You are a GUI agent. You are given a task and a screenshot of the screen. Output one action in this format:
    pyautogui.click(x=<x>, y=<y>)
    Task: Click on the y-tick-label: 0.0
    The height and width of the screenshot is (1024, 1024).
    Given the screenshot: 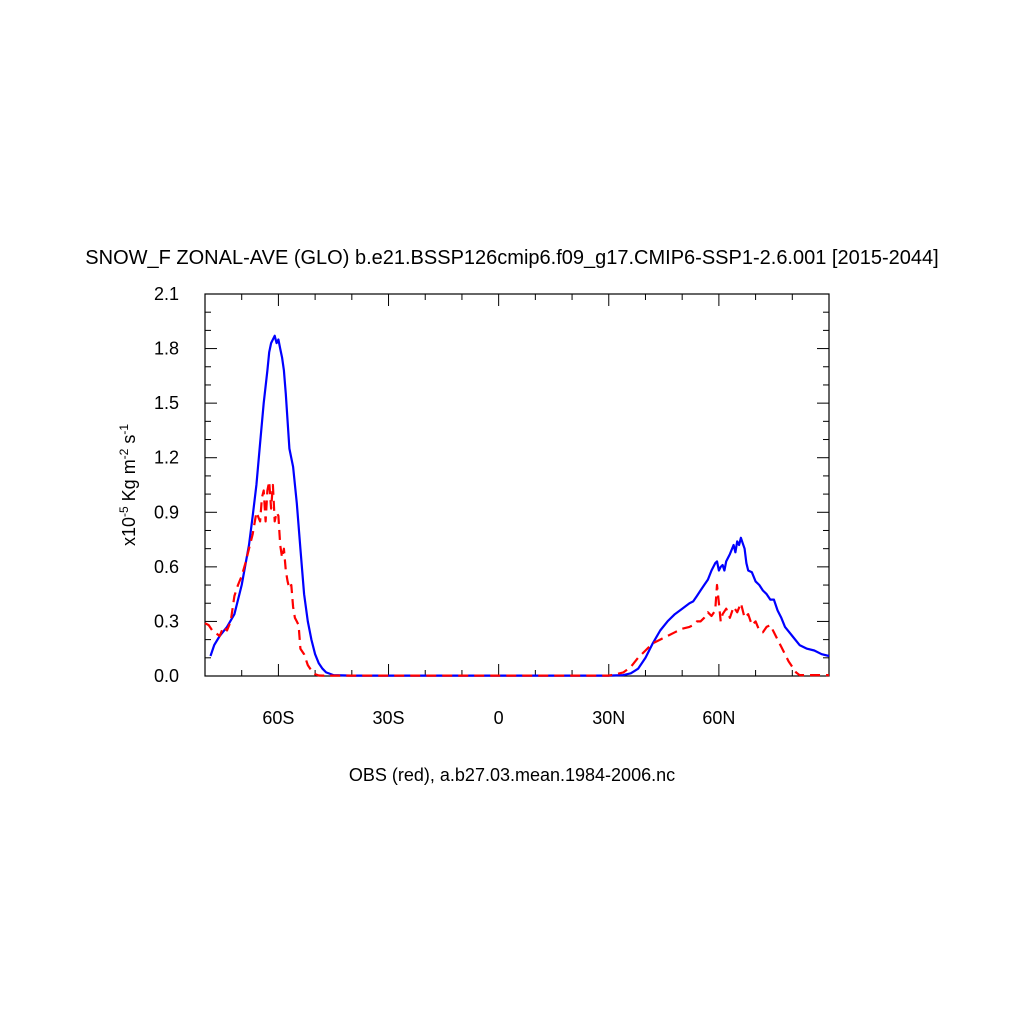 What is the action you would take?
    pyautogui.click(x=166, y=676)
    